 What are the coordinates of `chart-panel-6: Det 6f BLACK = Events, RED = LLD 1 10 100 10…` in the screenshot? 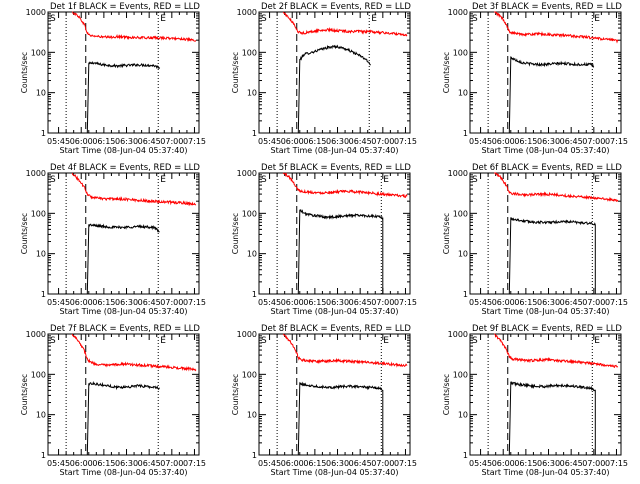 It's located at (535, 239).